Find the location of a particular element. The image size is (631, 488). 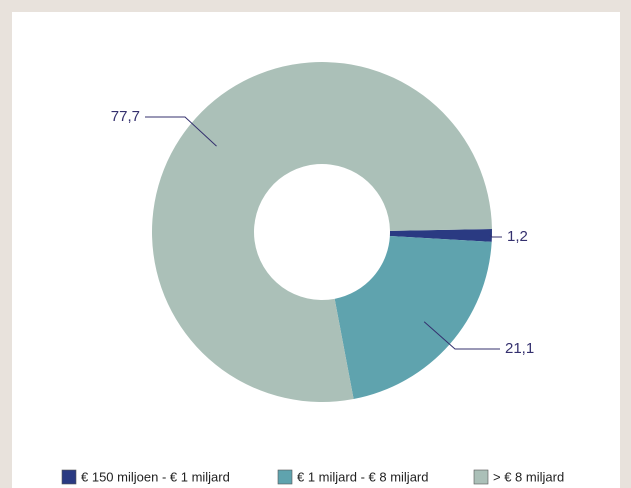

legend-label: > € 8 miljard is located at coordinates (528, 476).